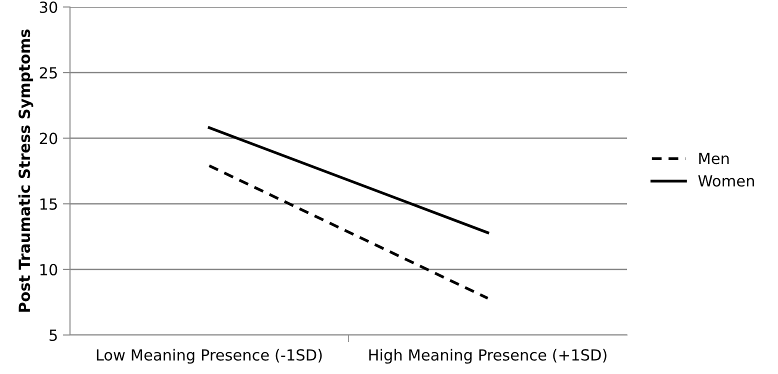 The image size is (778, 374). What do you see at coordinates (49, 7) in the screenshot?
I see `y-tick-label: 30` at bounding box center [49, 7].